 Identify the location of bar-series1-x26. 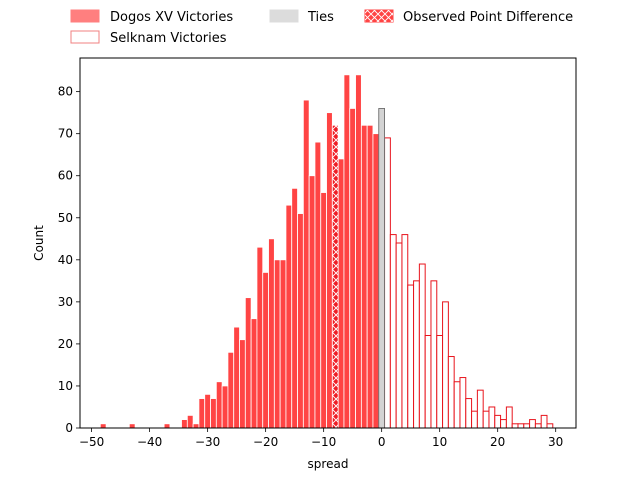
(532, 424).